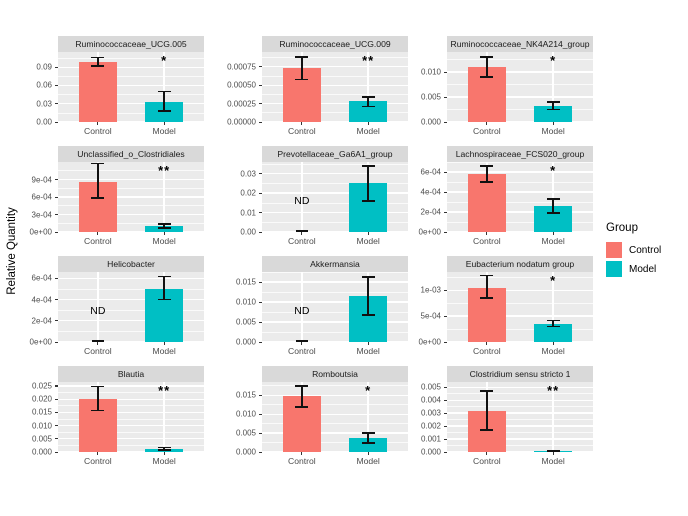 The image size is (688, 516). I want to click on y-tick-label: 0.000, so click(245, 342).